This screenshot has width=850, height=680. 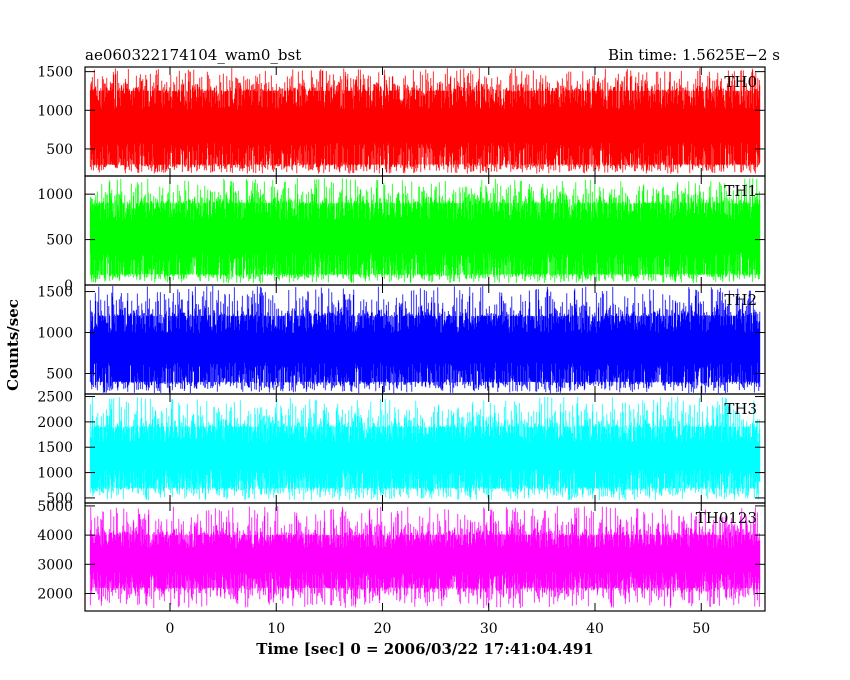 I want to click on series-line-th2, so click(x=425, y=339).